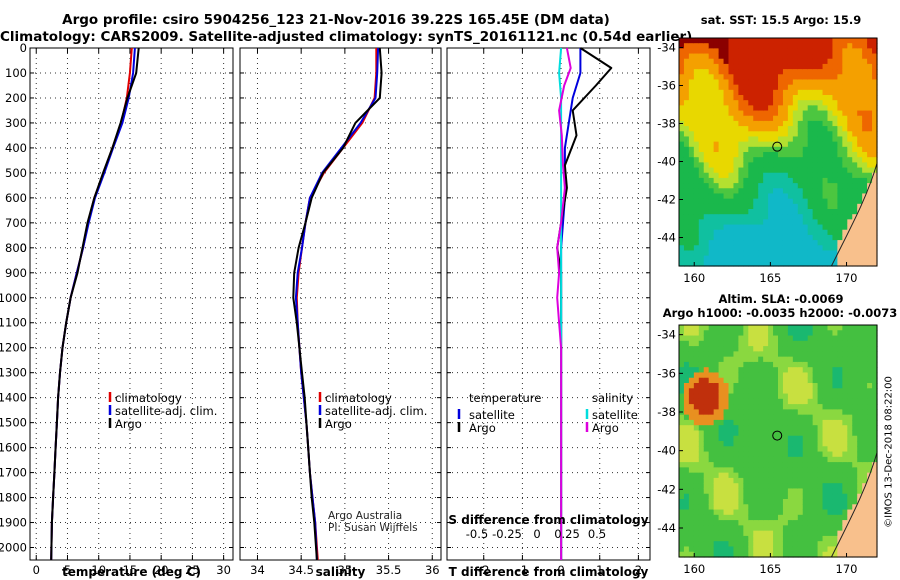 This screenshot has width=900, height=580. What do you see at coordinates (376, 411) in the screenshot?
I see `legend-label: satellite-adj. clim.` at bounding box center [376, 411].